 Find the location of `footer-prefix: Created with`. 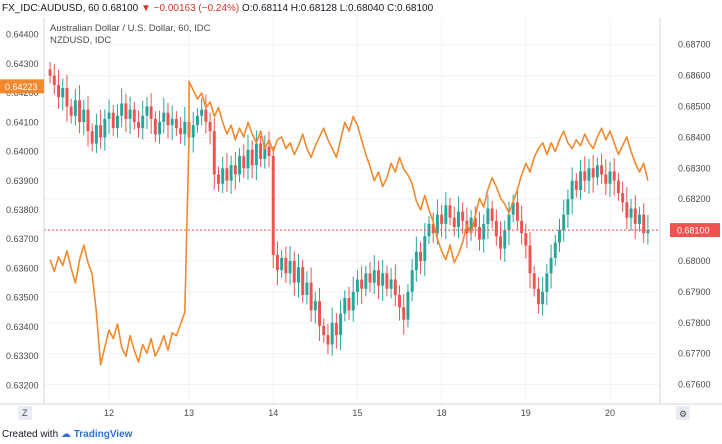

footer-prefix: Created with is located at coordinates (30, 434).